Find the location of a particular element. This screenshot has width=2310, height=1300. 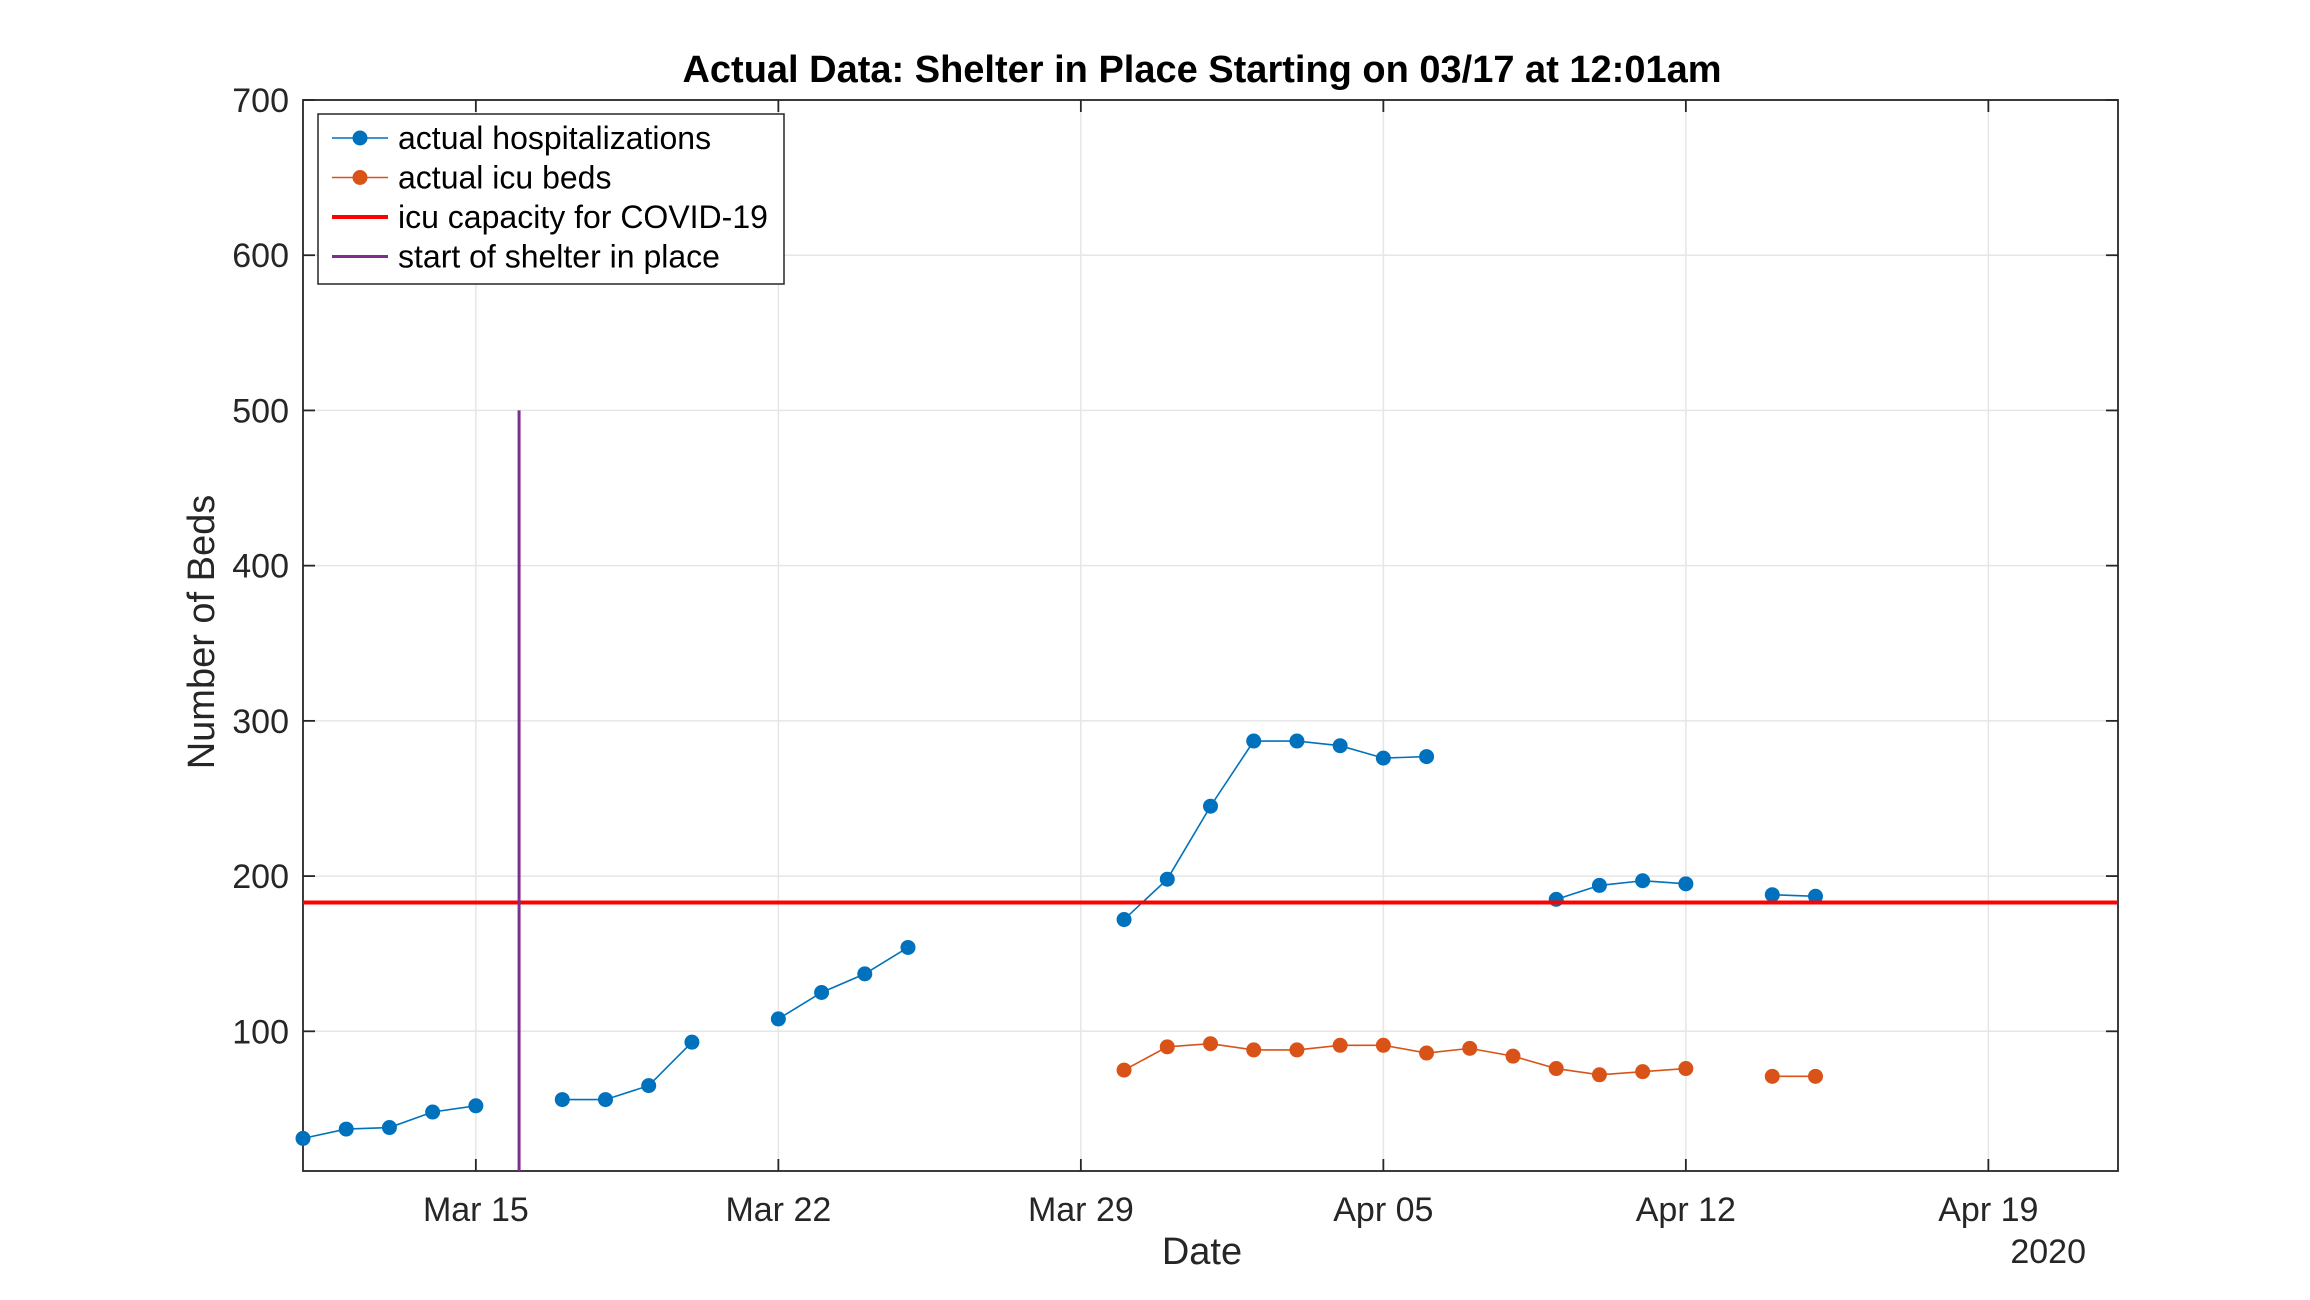

y-tick-label: 400 is located at coordinates (260, 567).